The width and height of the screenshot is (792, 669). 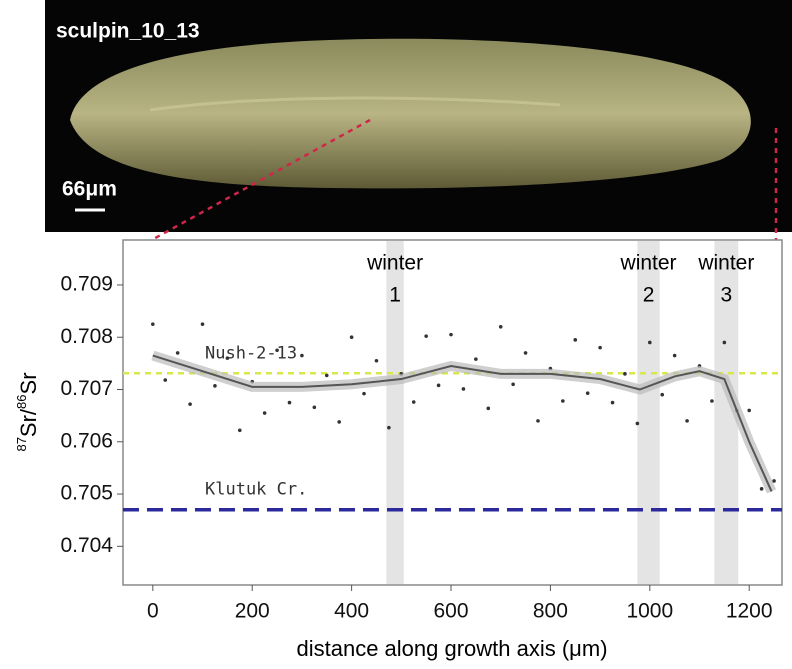 I want to click on scale-bar-label: 66μm, so click(x=89, y=189).